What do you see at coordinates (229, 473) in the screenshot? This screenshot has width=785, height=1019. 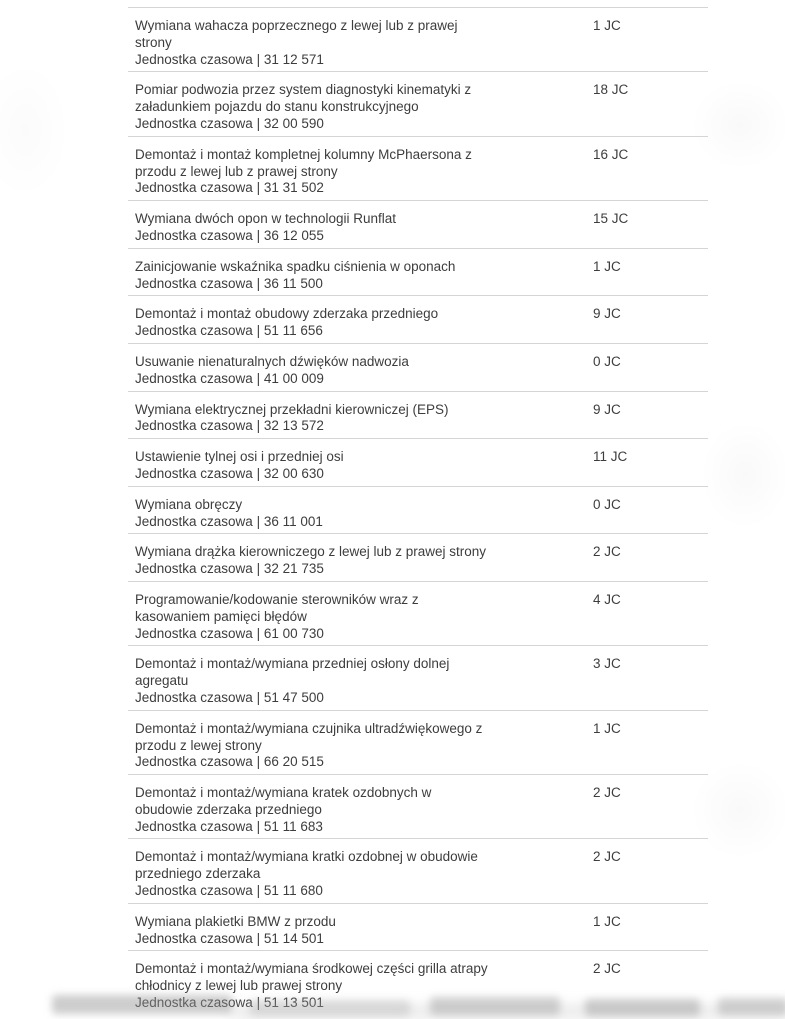 I see `service-time-unit-code: Jednostka czasowa | 32 00 630` at bounding box center [229, 473].